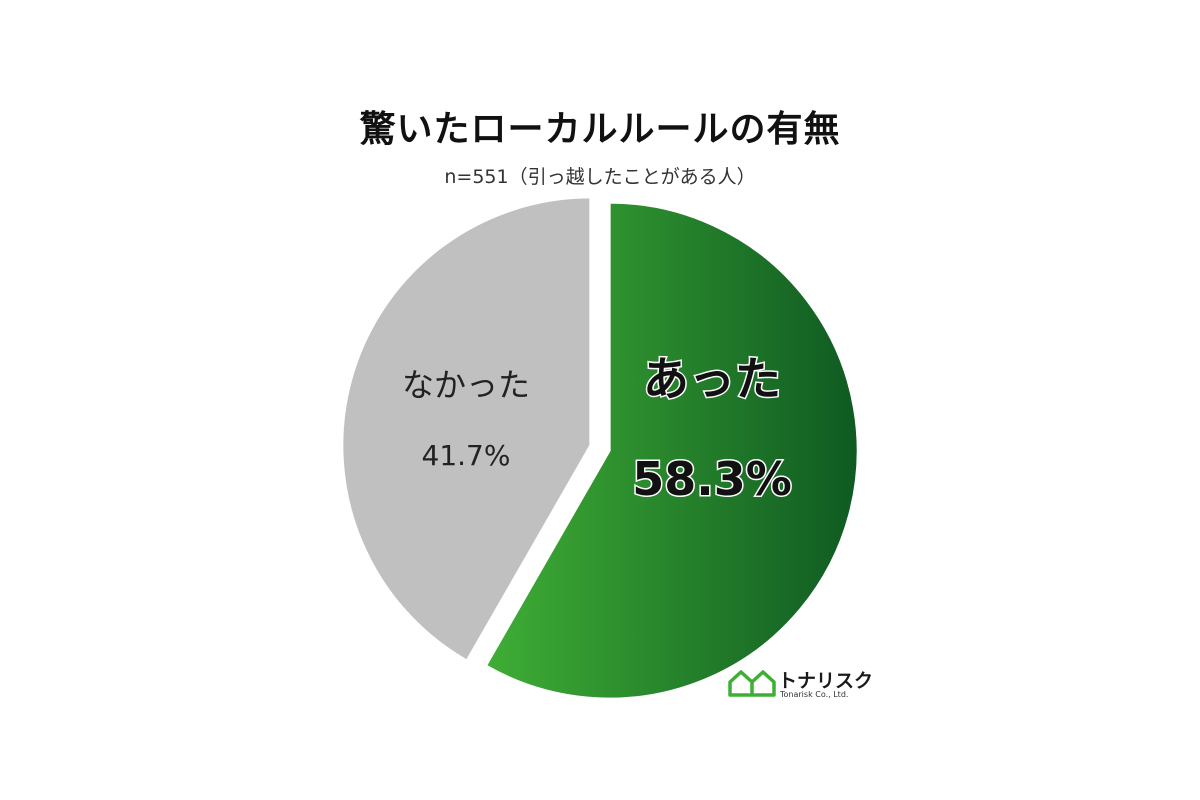 This screenshot has height=800, width=1200. Describe the element at coordinates (466, 455) in the screenshot. I see `slice-value-nakatta: 41.7%` at that location.